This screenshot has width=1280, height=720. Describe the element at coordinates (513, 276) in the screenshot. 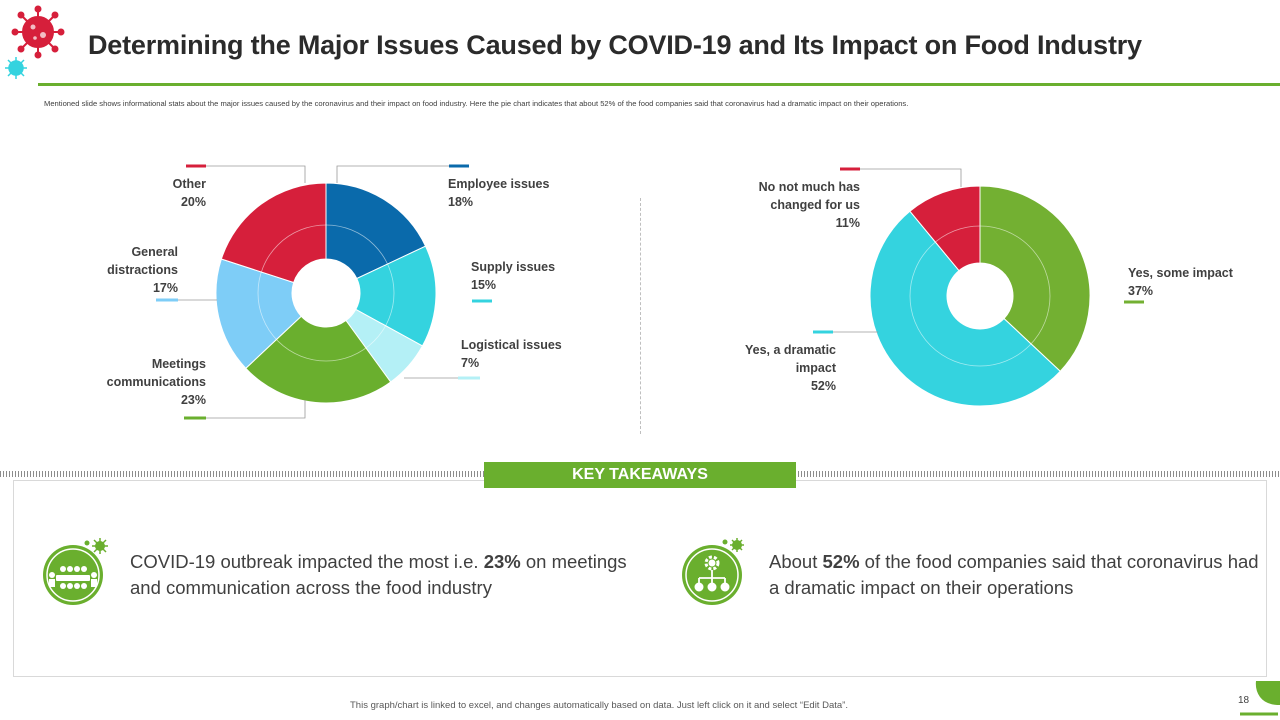

I see `chart1-label-1: Supply issues 15%` at that location.